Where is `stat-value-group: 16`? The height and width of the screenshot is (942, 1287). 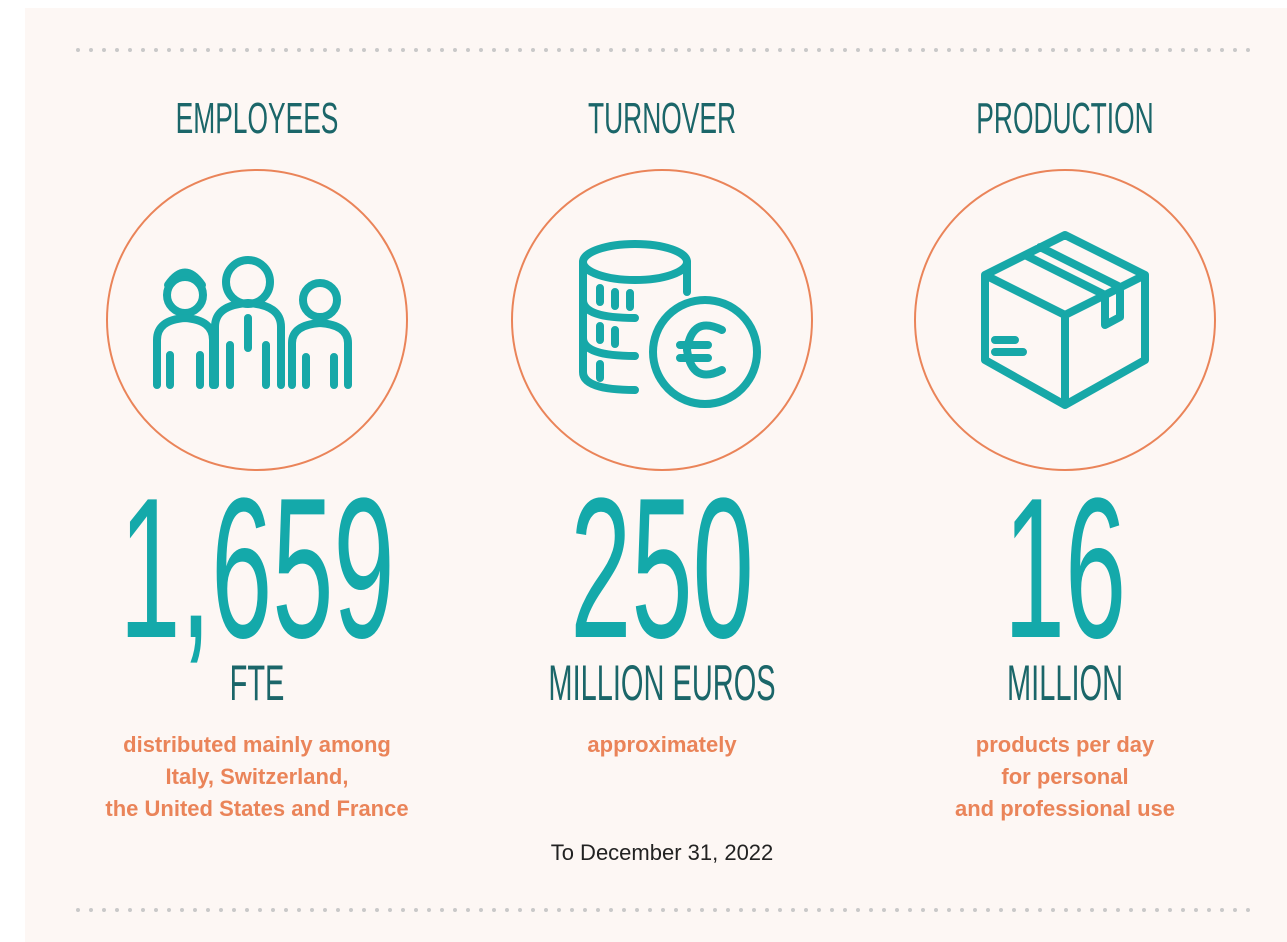 stat-value-group: 16 is located at coordinates (1065, 568).